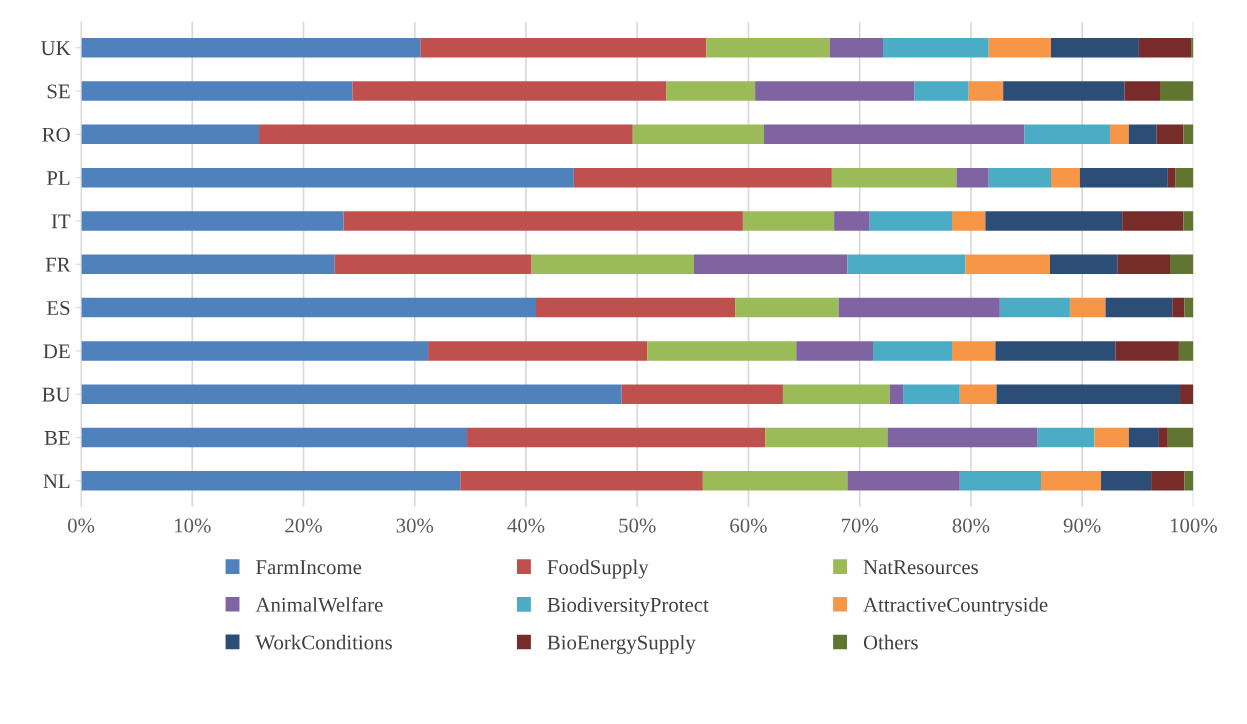 The width and height of the screenshot is (1247, 724). What do you see at coordinates (309, 567) in the screenshot?
I see `legend-label: FarmIncome` at bounding box center [309, 567].